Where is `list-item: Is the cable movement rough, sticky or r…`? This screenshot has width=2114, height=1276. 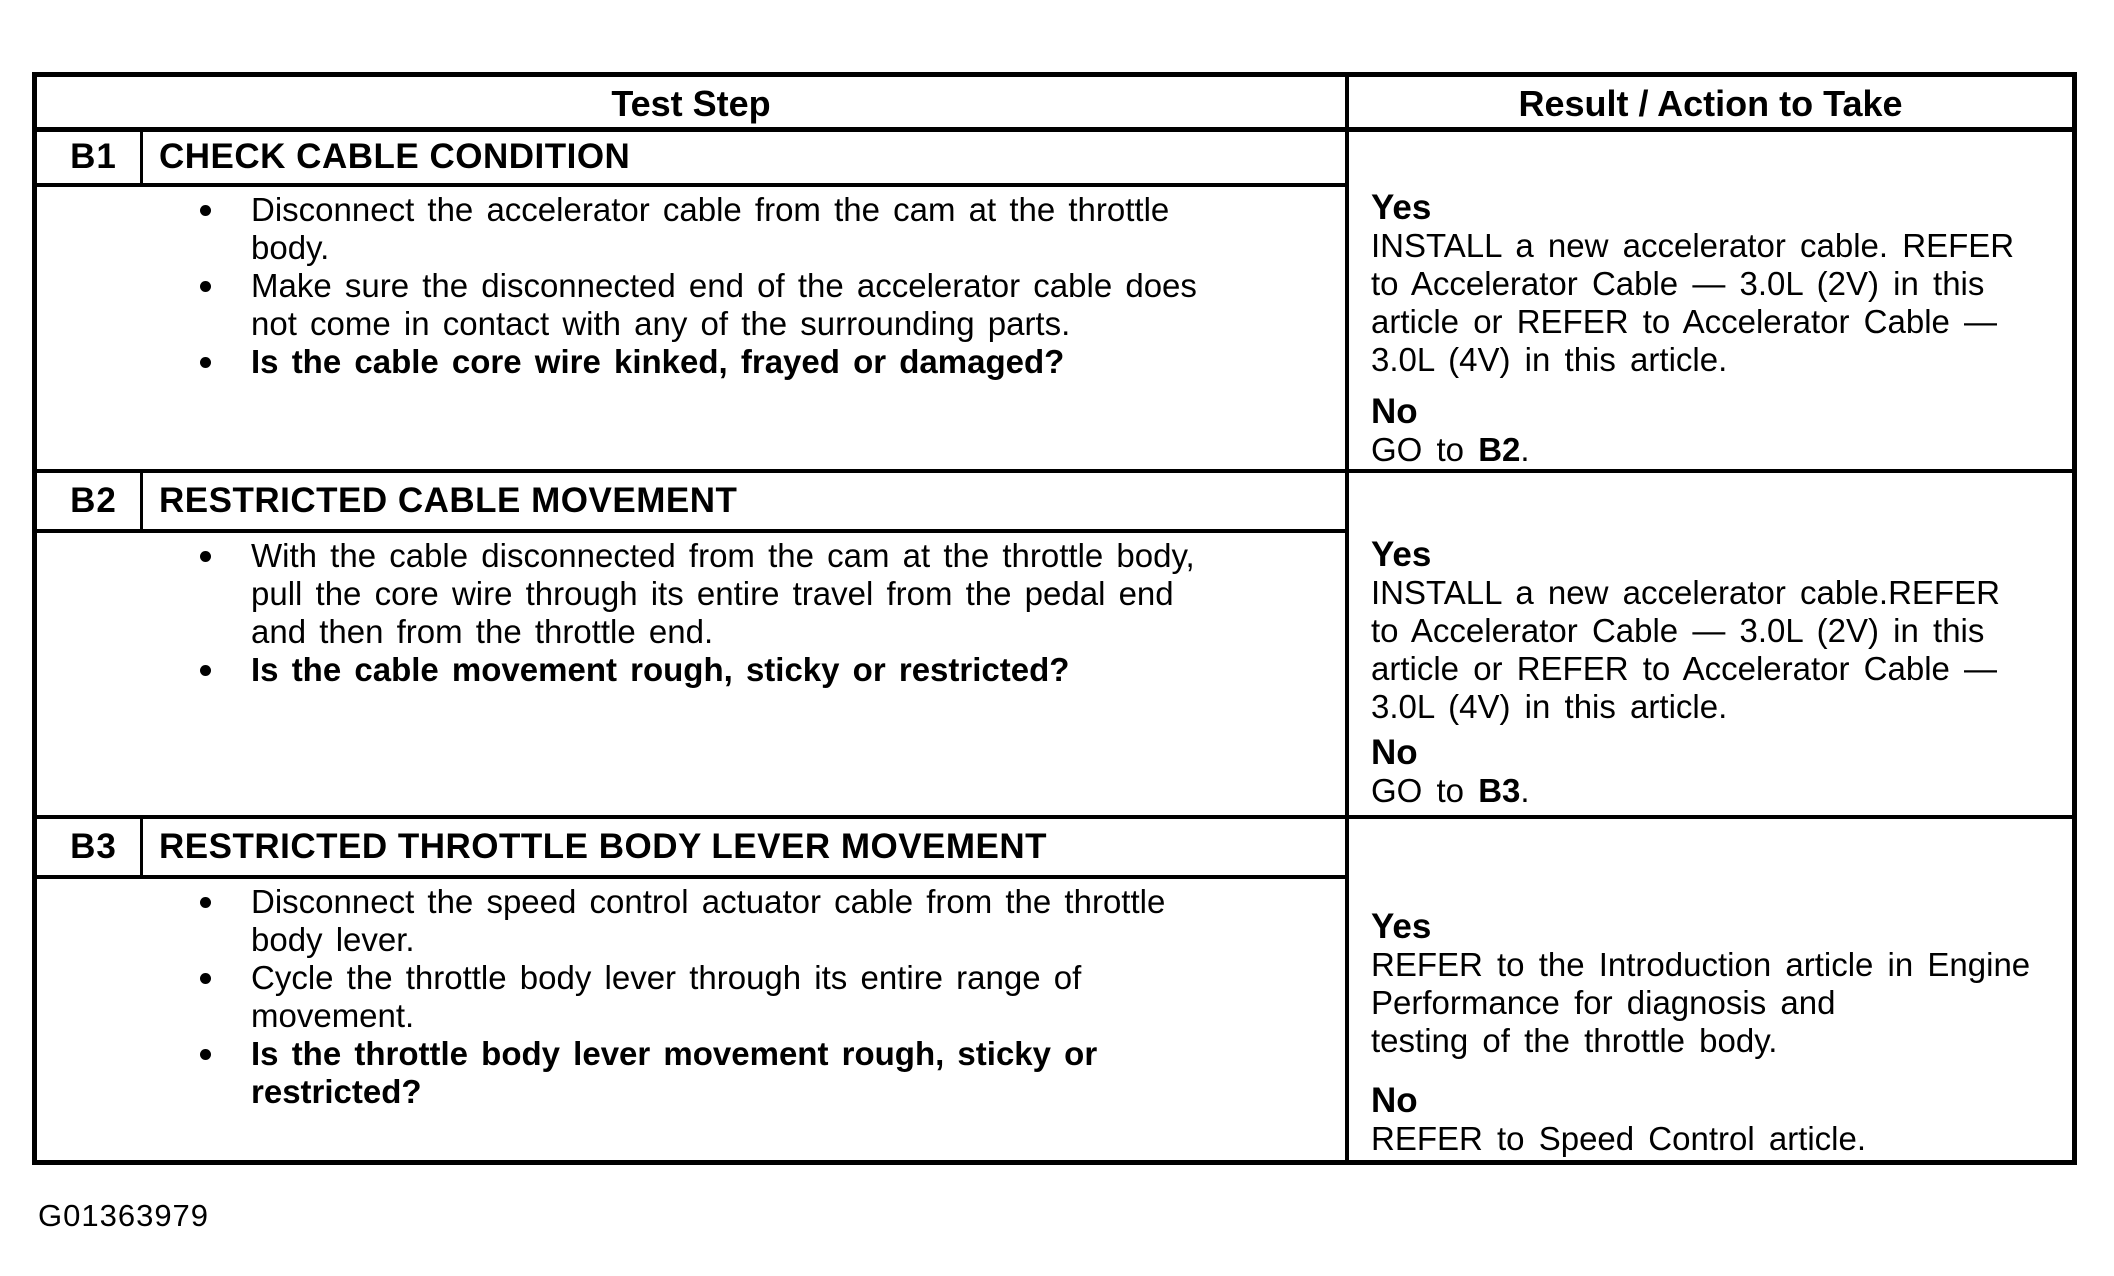 list-item: Is the cable movement rough, sticky or r… is located at coordinates (747, 670).